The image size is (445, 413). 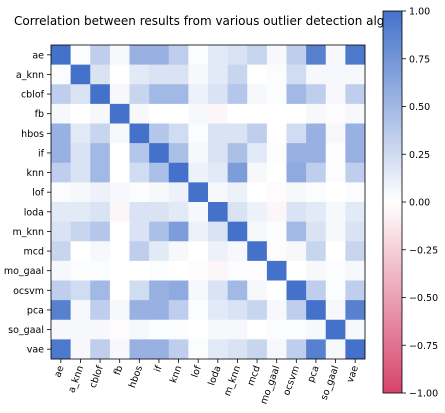 I want to click on heatmap-cell-ocsvm-ocsvm, so click(x=296, y=290).